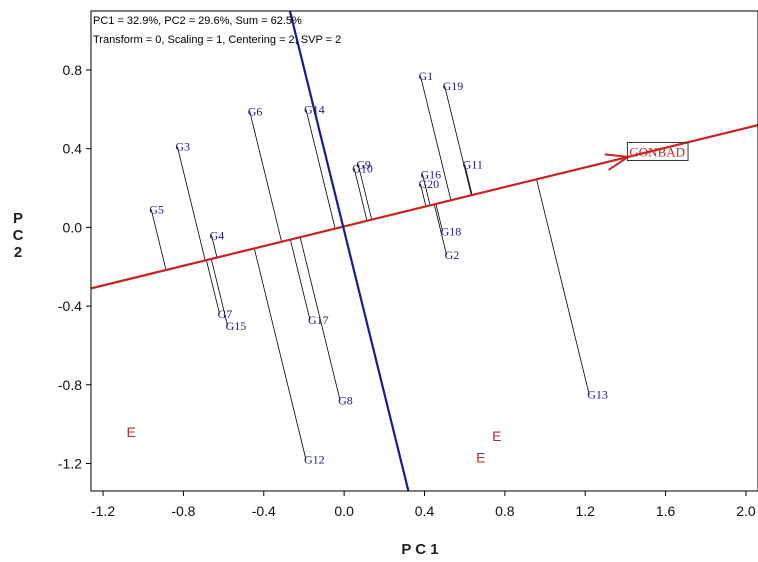  What do you see at coordinates (73, 70) in the screenshot?
I see `y-tick-label: 0.8` at bounding box center [73, 70].